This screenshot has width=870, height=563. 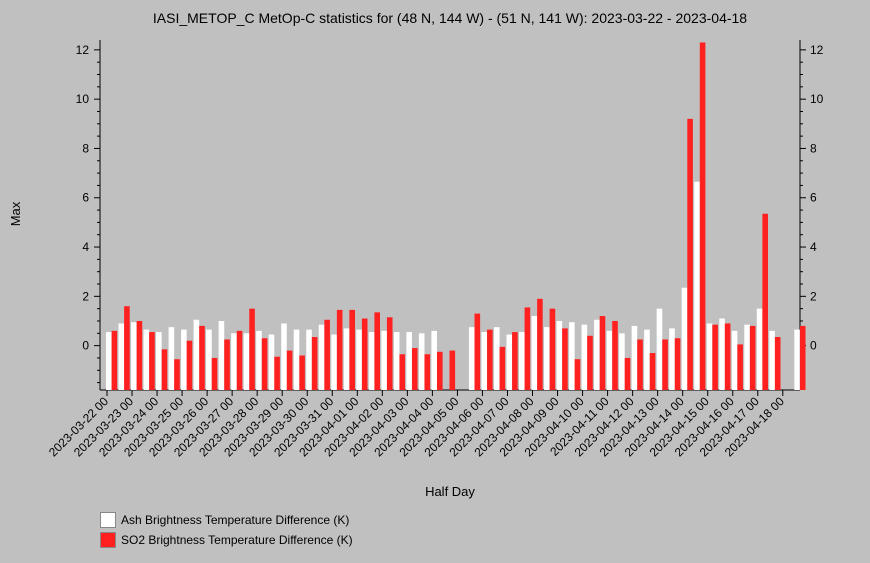 I want to click on y-axis-label: Max, so click(x=15, y=213).